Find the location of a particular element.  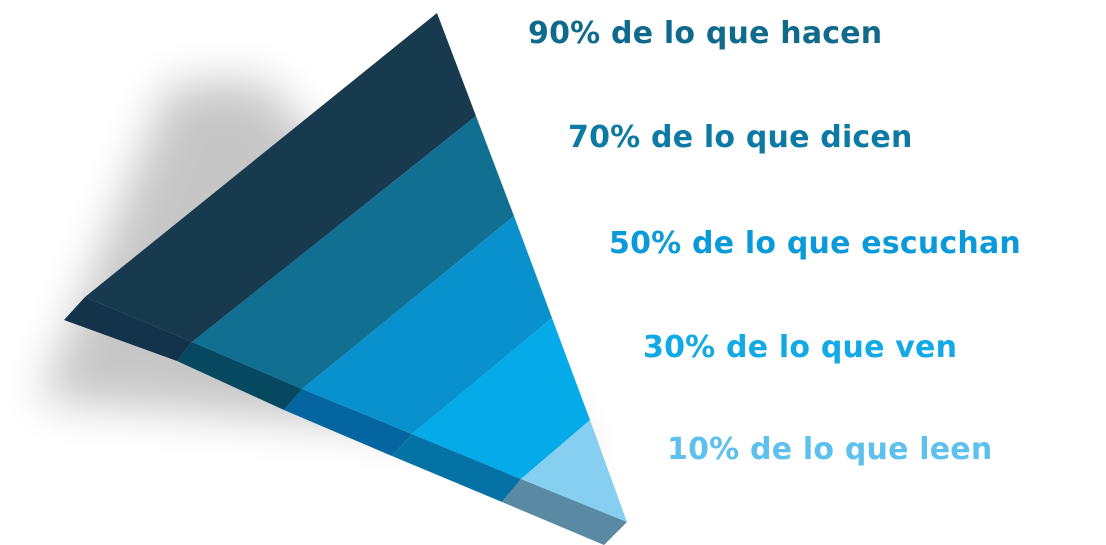

level-label-hacen: 90% de lo que hacen is located at coordinates (705, 33).